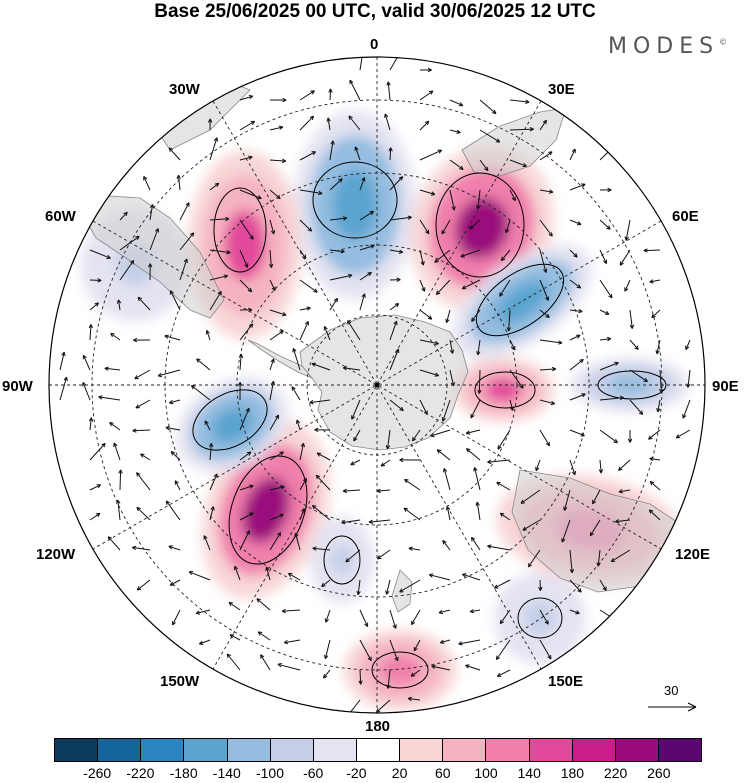 The image size is (750, 783). I want to click on longitude-label-30e: 30E, so click(561, 89).